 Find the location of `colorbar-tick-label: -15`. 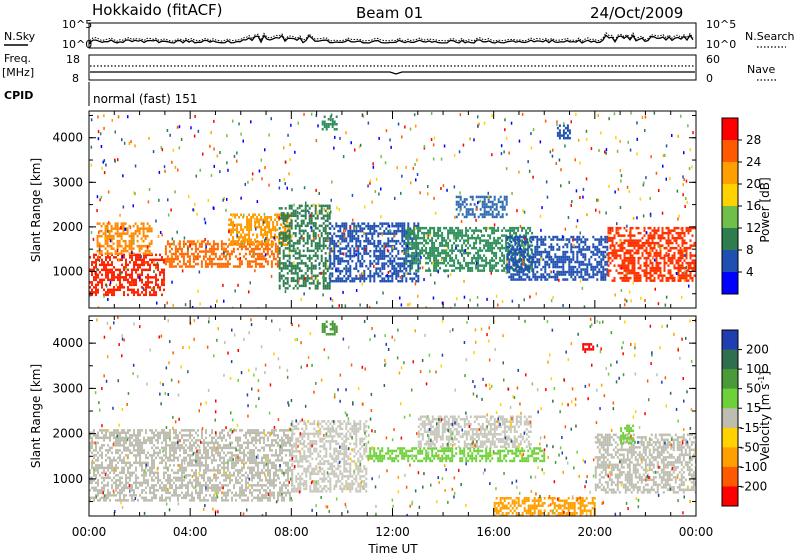

colorbar-tick-label: -15 is located at coordinates (750, 428).